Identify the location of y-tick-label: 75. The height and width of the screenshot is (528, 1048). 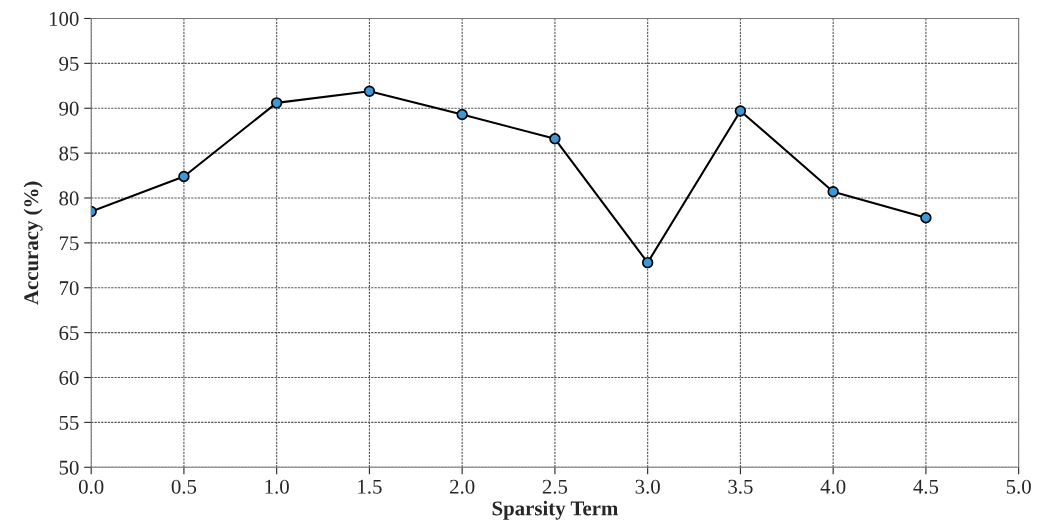
(69, 243).